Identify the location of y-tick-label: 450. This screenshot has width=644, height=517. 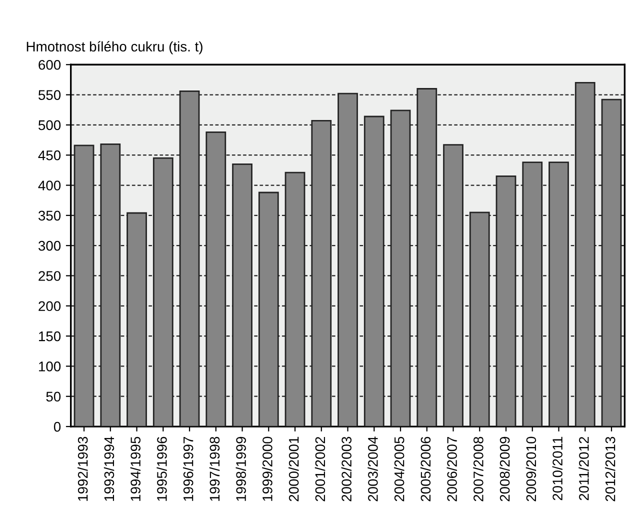
(49, 155).